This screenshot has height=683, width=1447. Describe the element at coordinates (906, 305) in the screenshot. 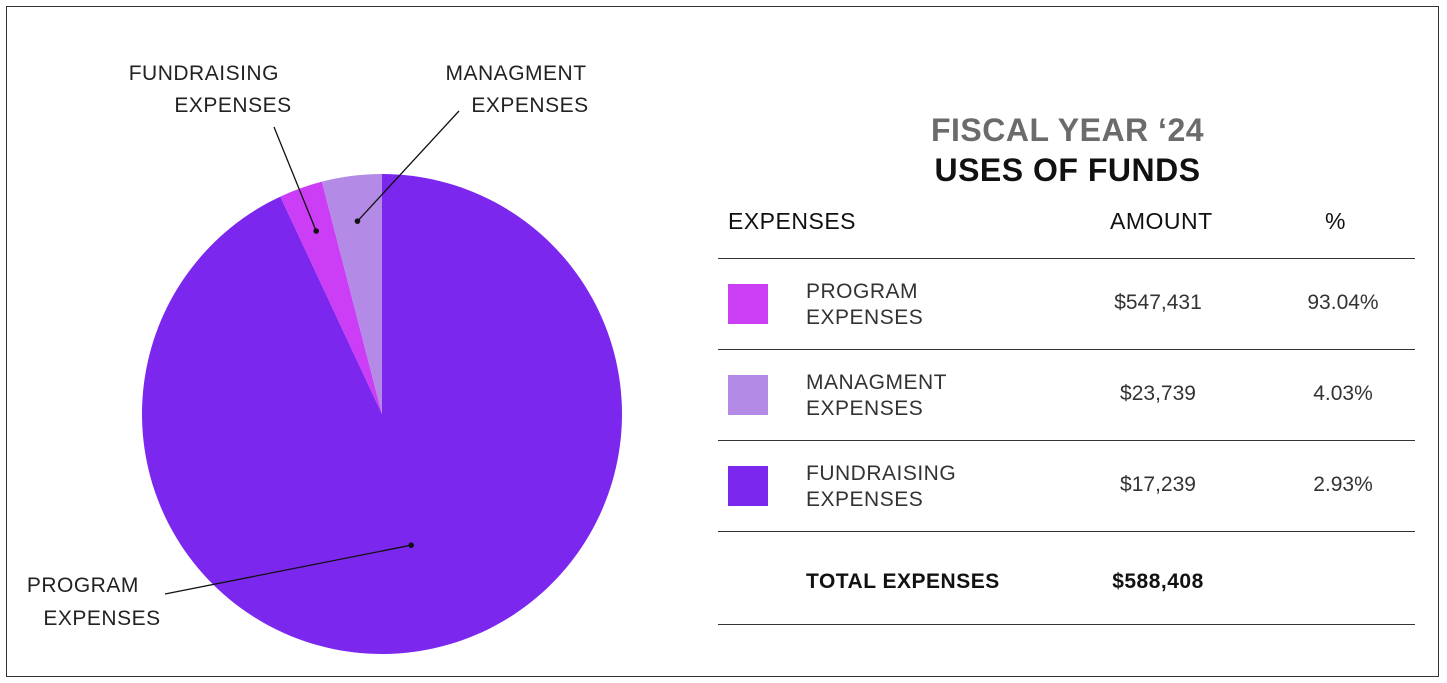

I see `row-label-program: PROGRAM EXPENSES` at that location.